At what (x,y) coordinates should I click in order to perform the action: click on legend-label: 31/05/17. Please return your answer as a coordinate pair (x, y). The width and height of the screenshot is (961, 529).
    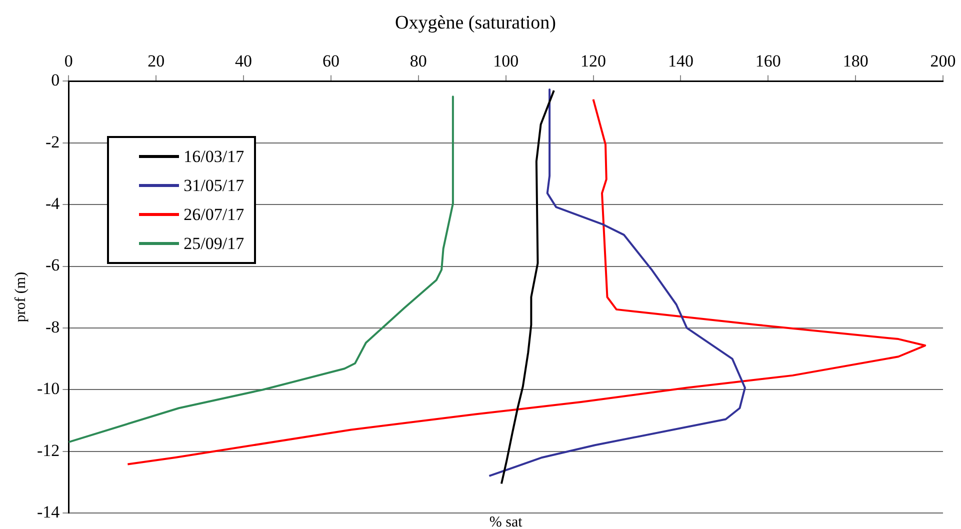
    Looking at the image, I should click on (214, 186).